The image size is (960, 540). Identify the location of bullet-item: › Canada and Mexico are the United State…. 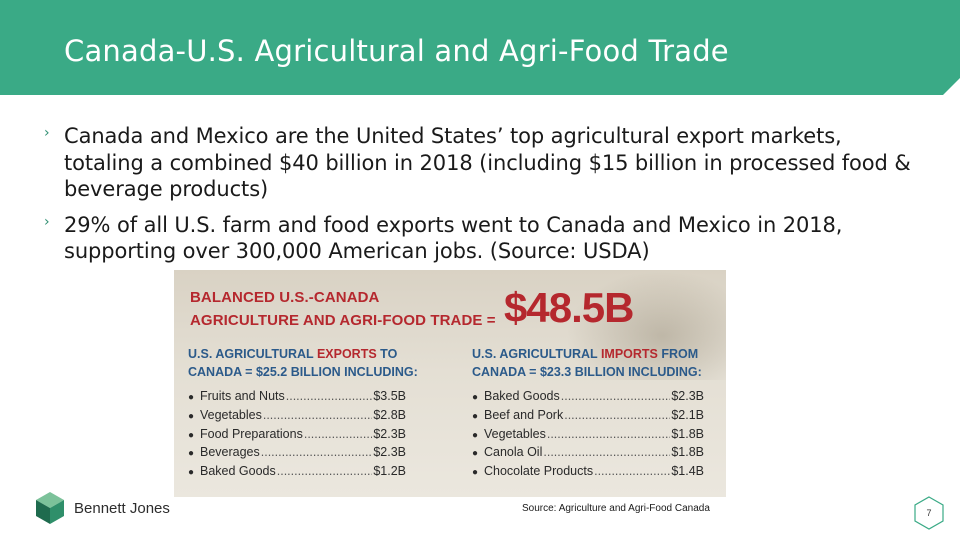
(484, 163).